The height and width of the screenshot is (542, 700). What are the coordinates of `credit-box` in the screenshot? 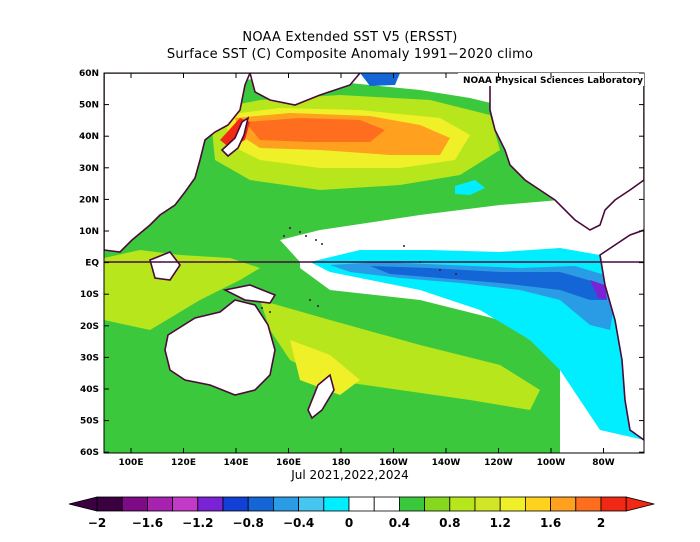 It's located at (551, 79).